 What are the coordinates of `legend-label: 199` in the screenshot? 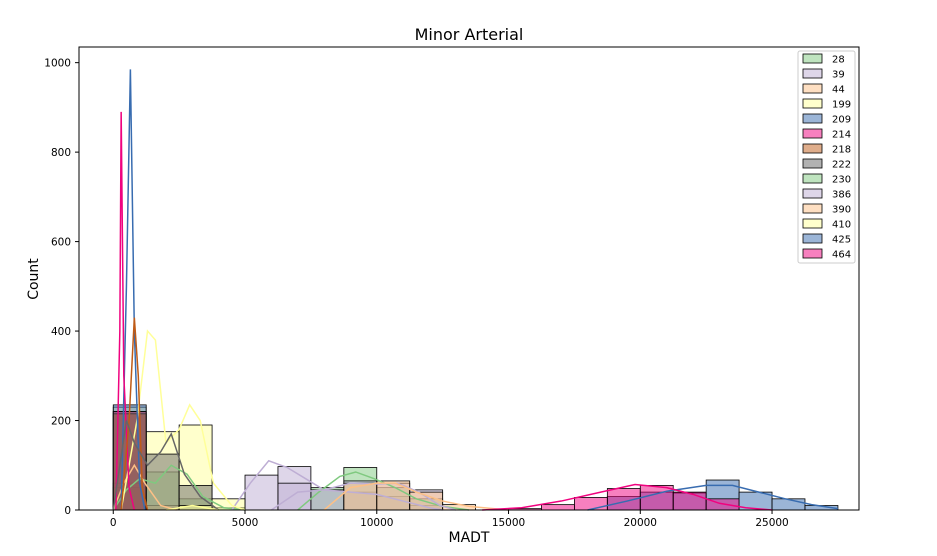 It's located at (841, 105).